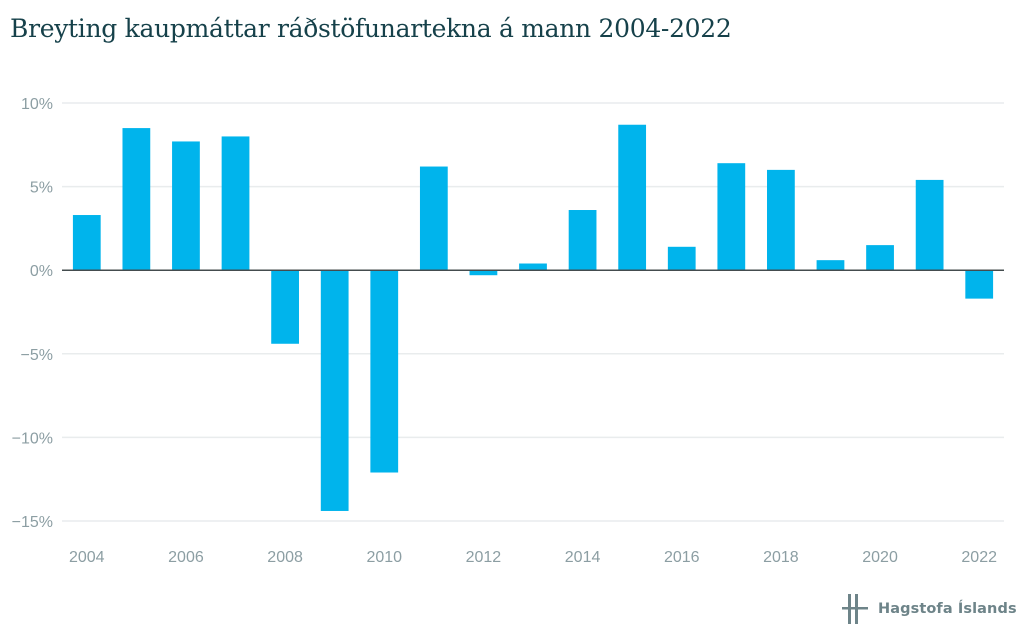  Describe the element at coordinates (979, 557) in the screenshot. I see `x-tick-label: 2022` at that location.